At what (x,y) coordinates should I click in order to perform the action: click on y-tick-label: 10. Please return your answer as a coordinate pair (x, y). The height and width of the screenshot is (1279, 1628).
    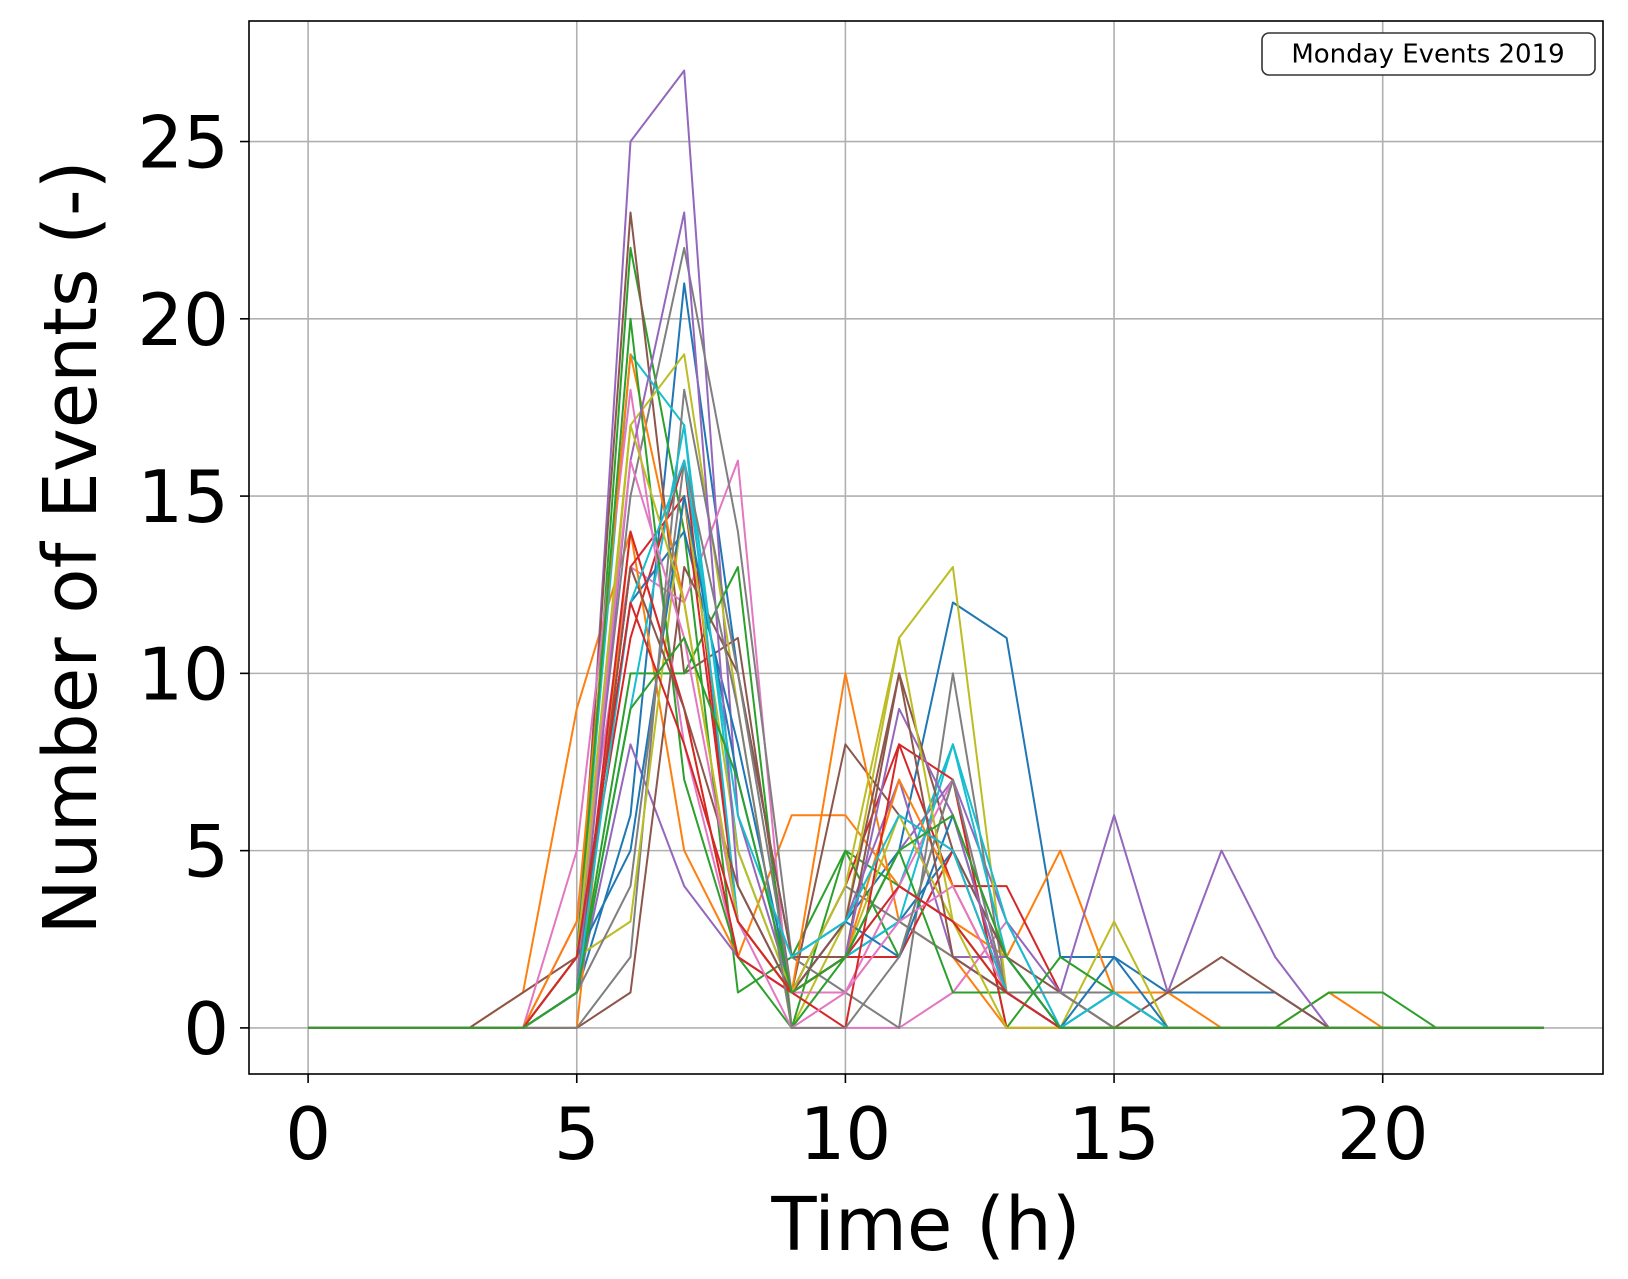
    Looking at the image, I should click on (183, 674).